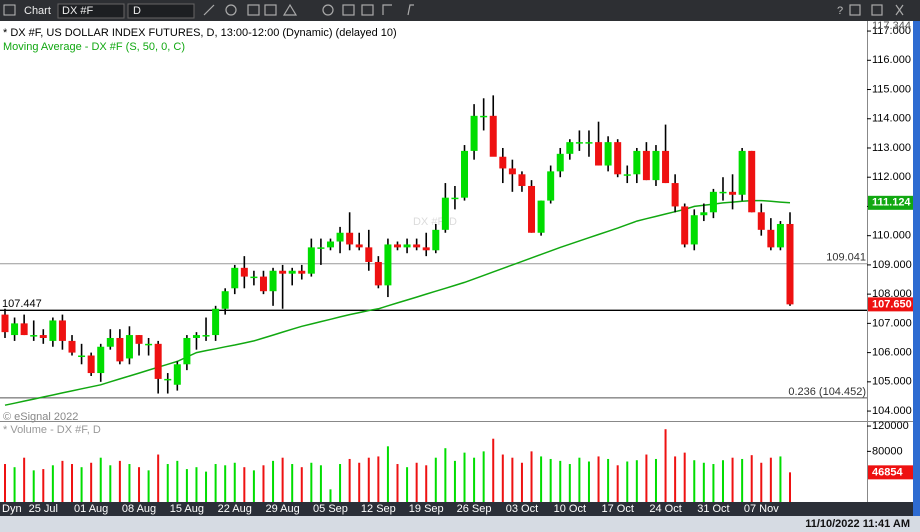 The width and height of the screenshot is (920, 532). What do you see at coordinates (22, 304) in the screenshot?
I see `level-label: 107.447` at bounding box center [22, 304].